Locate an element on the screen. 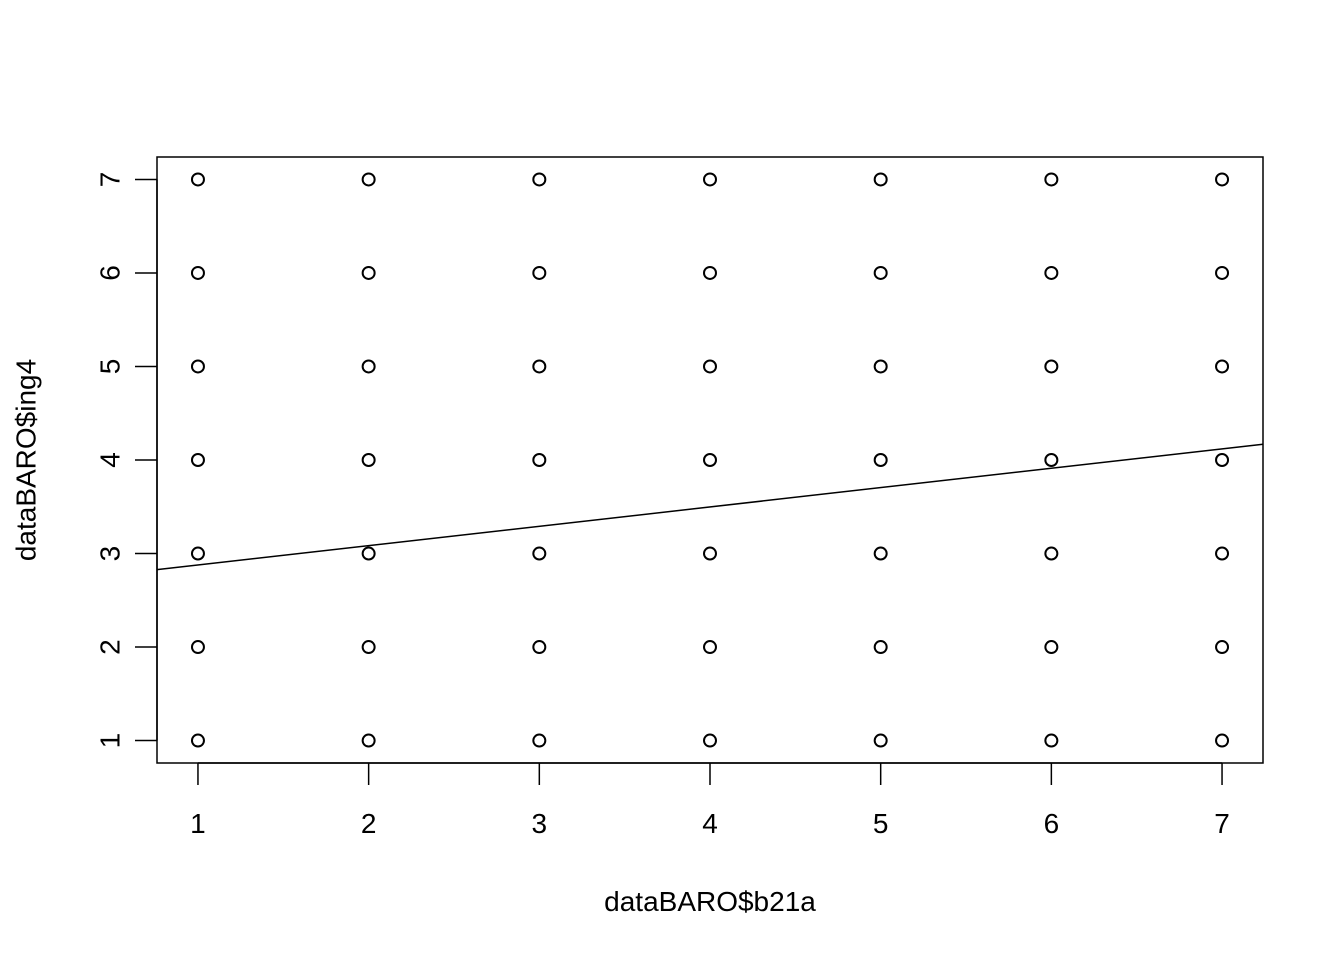  y-tick-label: 3 is located at coordinates (110, 554).